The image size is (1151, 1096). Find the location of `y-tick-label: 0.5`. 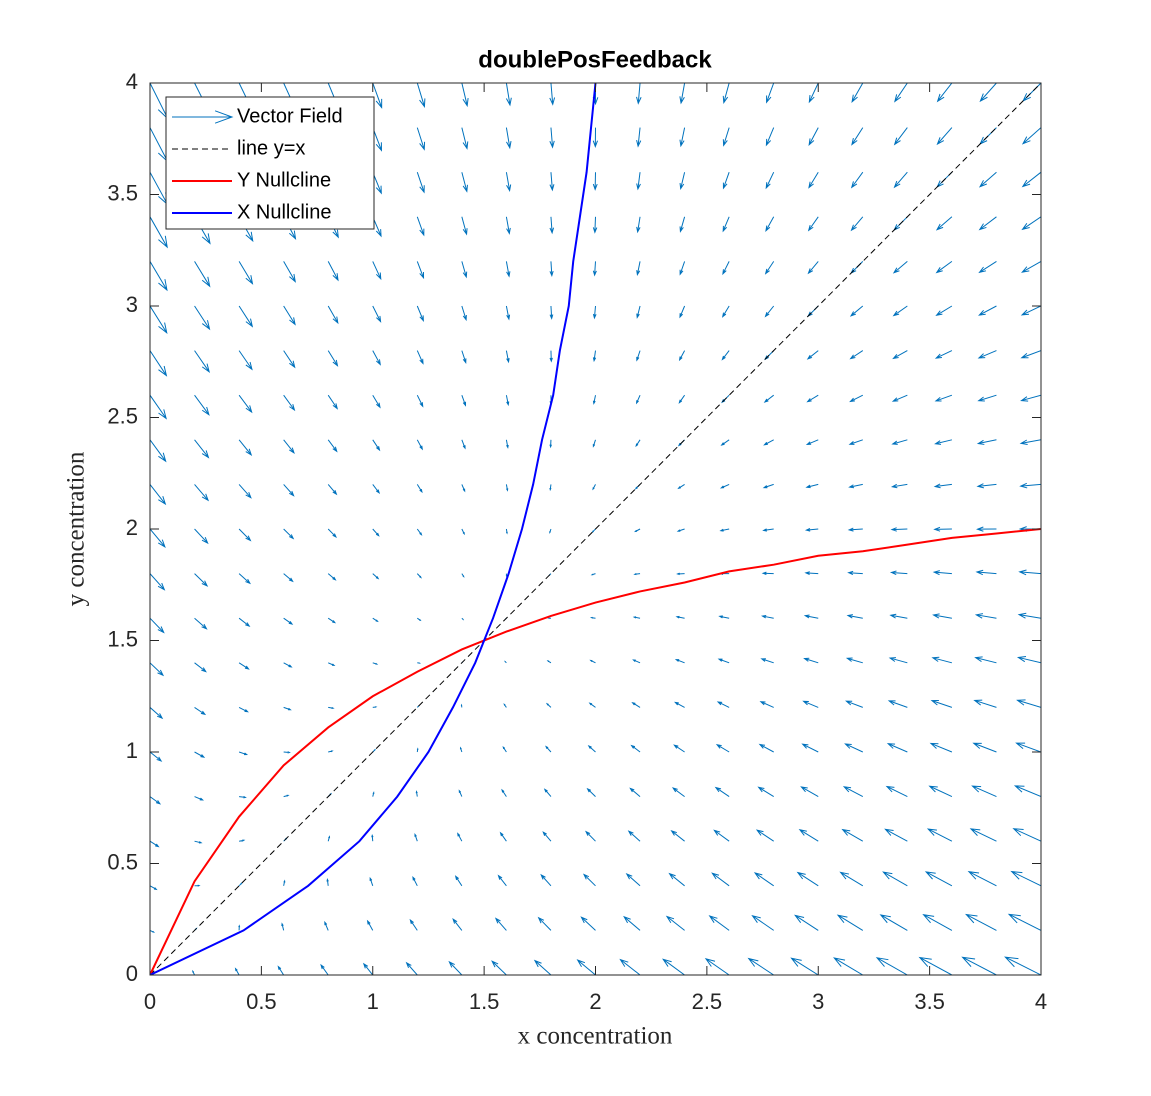

y-tick-label: 0.5 is located at coordinates (122, 861).